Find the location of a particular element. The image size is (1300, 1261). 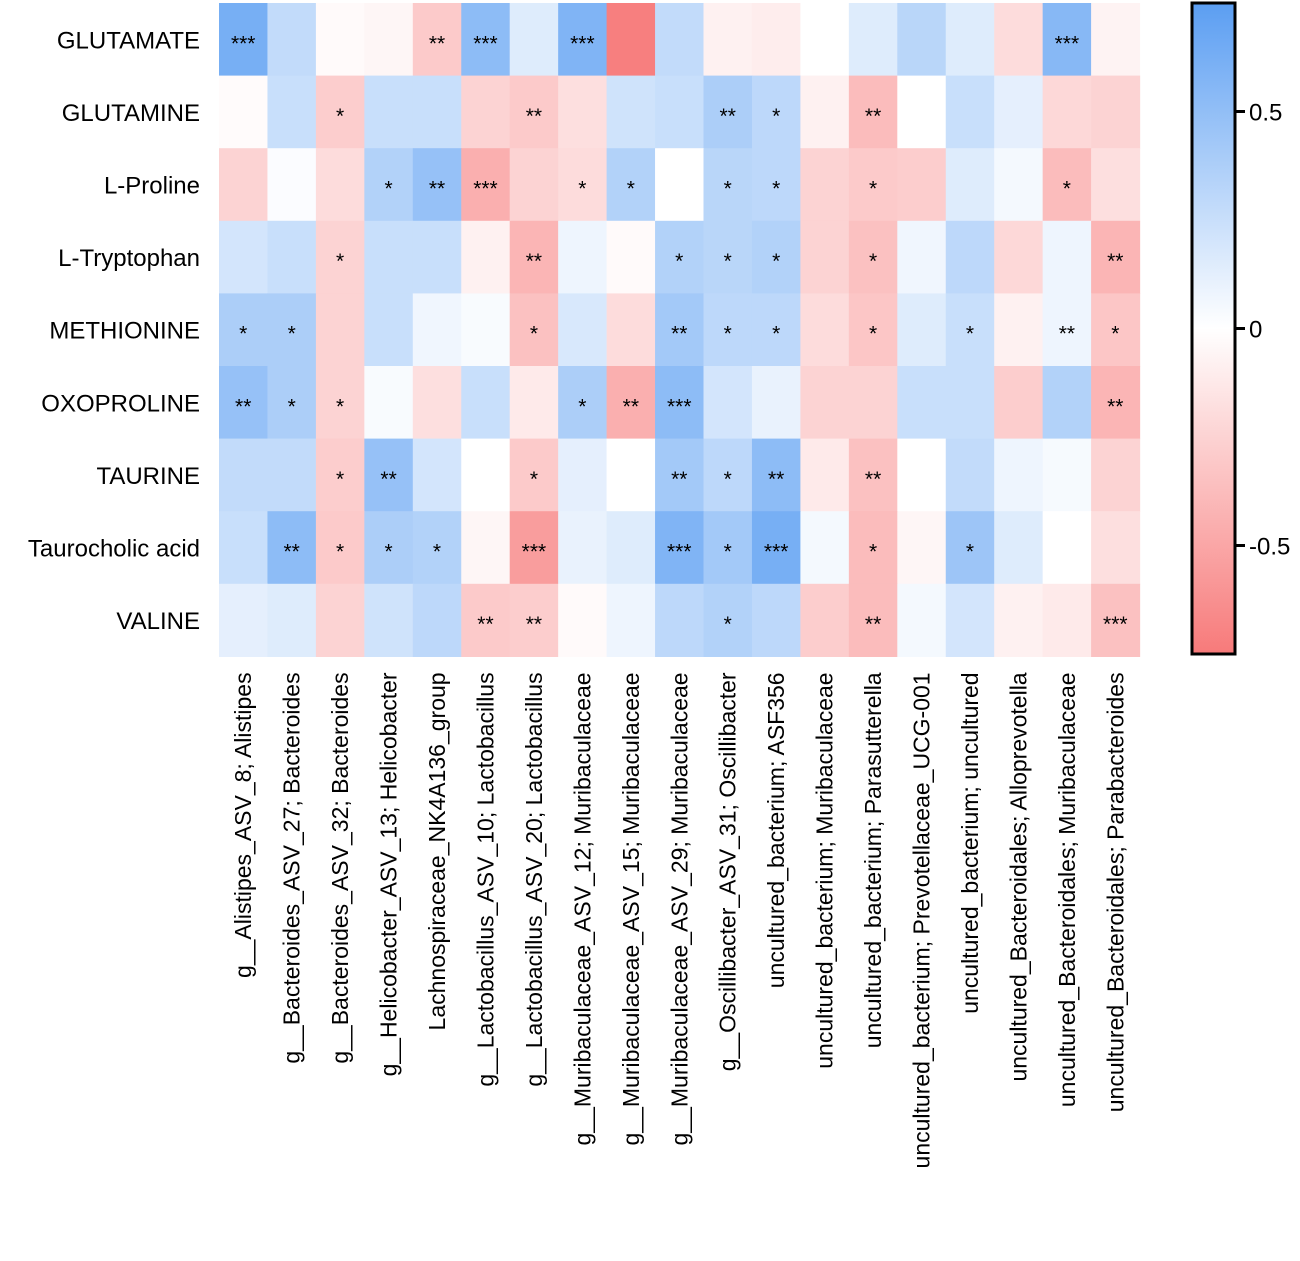

column-label: g__Helicobacter_ASV_13; Helicobacter is located at coordinates (389, 874).